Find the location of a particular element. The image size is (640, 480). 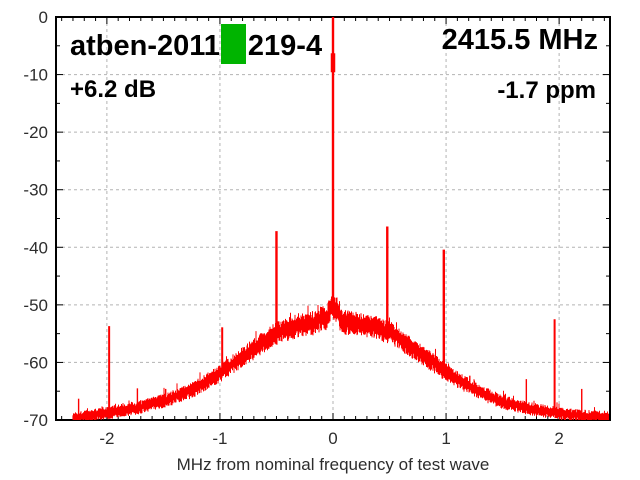

y-tick-label: -40 is located at coordinates (35, 247).